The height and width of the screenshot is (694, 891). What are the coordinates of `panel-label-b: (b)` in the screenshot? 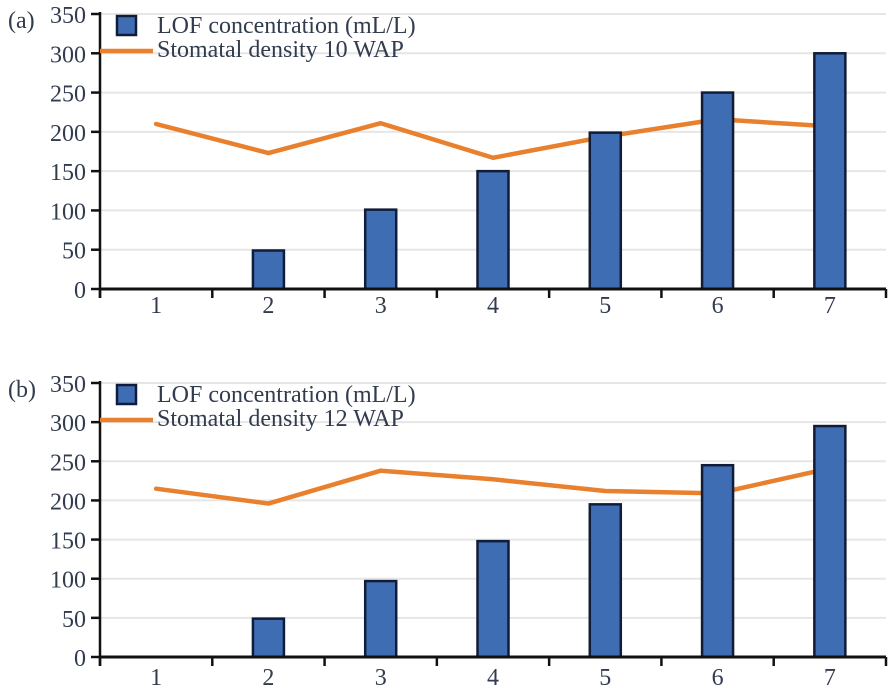 It's located at (22, 390).